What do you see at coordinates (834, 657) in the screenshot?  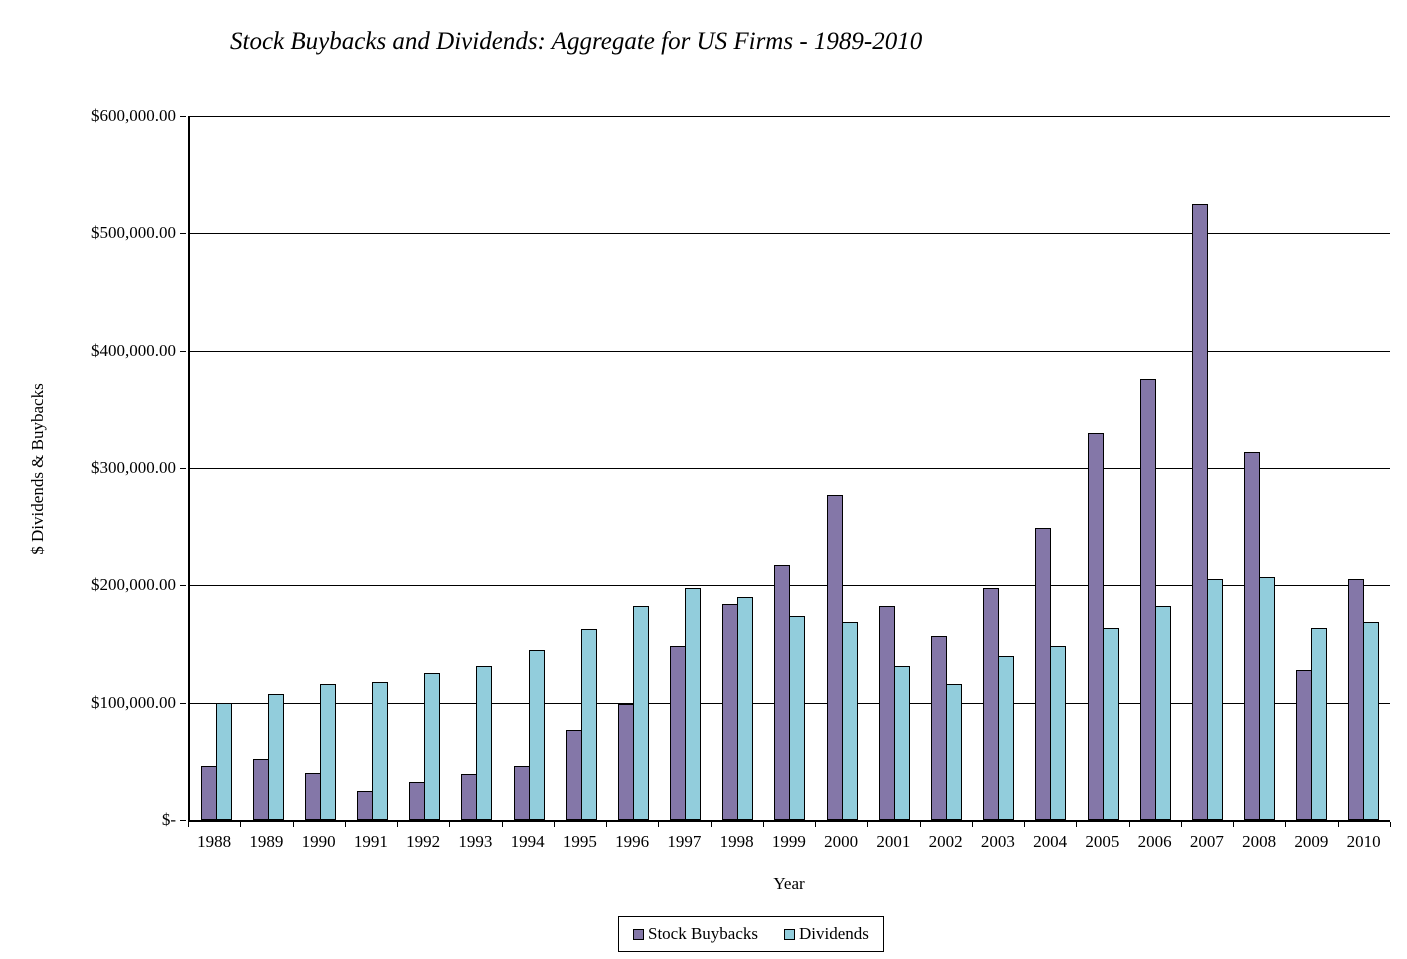 I see `bar-stock-buybacks-2000` at bounding box center [834, 657].